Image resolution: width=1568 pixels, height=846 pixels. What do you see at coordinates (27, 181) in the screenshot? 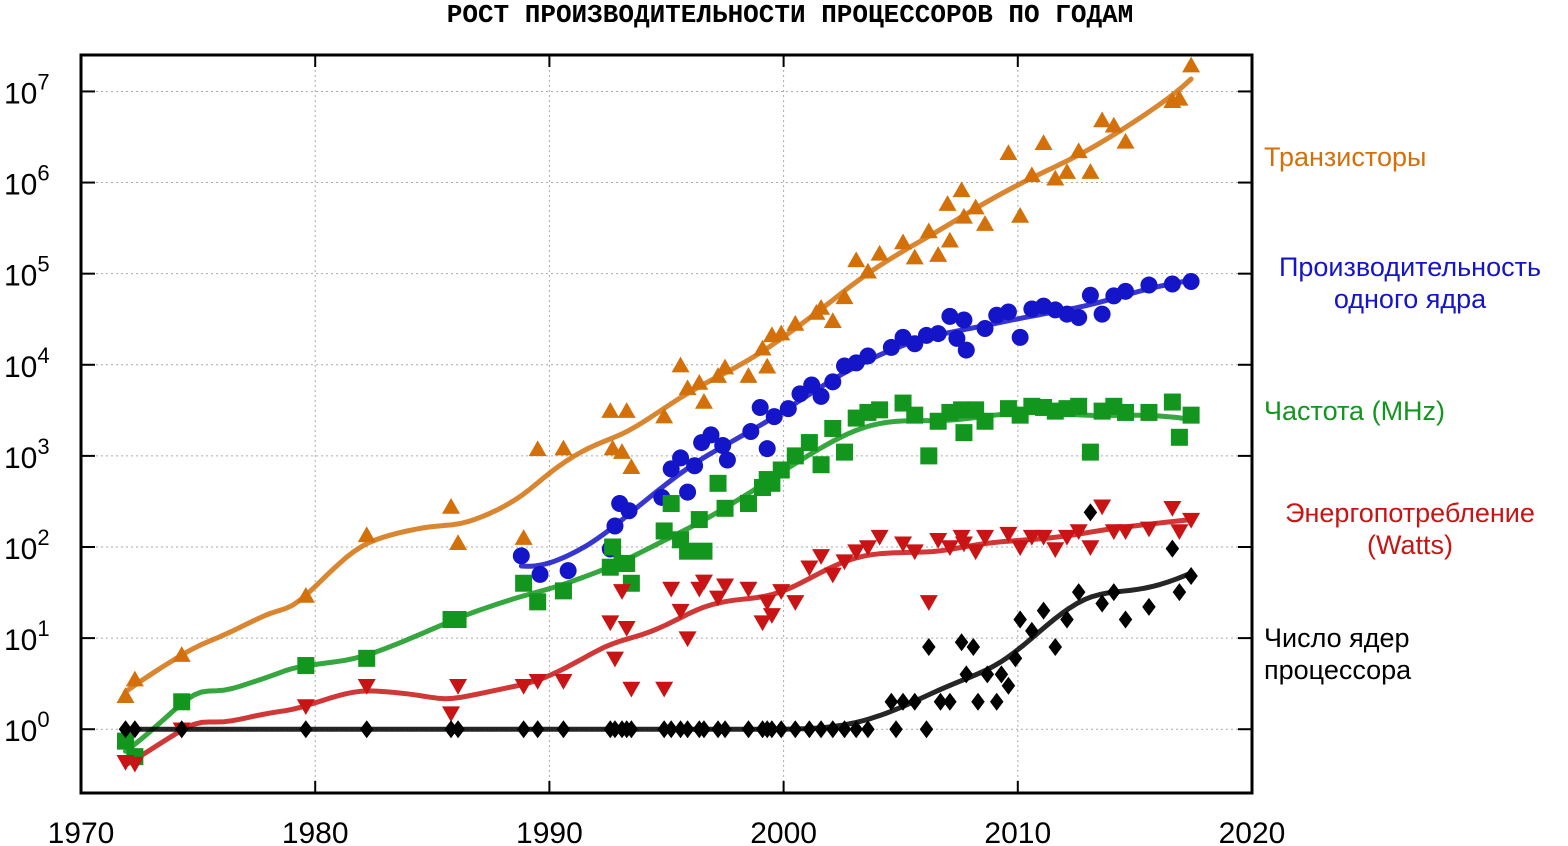
I see `y-tick-label-6: 10⁶` at bounding box center [27, 181].